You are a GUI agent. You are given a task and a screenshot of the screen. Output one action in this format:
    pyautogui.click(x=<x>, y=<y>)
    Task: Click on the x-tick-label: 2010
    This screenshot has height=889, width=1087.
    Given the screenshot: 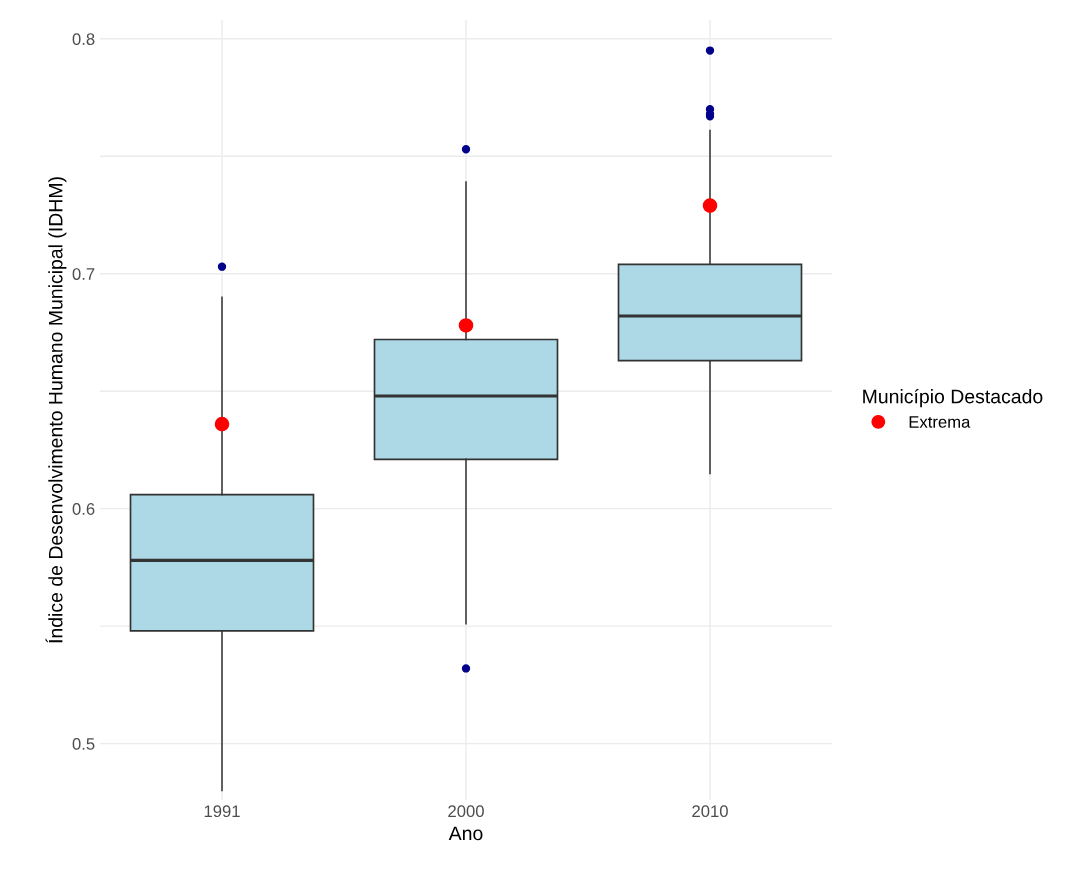 What is the action you would take?
    pyautogui.click(x=710, y=811)
    